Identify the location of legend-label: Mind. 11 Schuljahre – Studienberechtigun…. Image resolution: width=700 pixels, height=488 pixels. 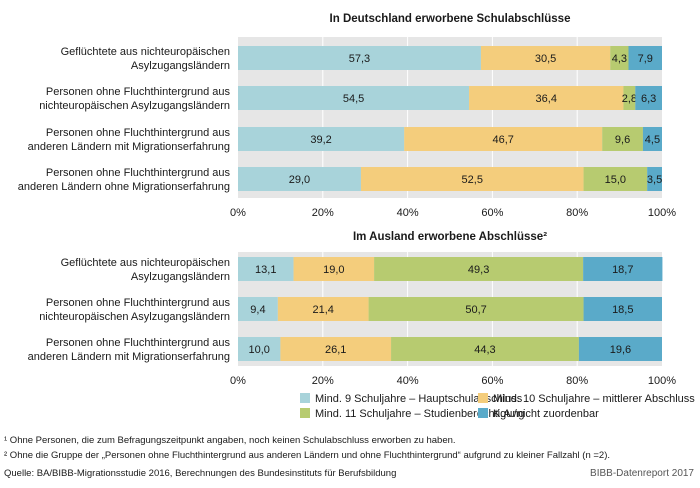
(420, 414).